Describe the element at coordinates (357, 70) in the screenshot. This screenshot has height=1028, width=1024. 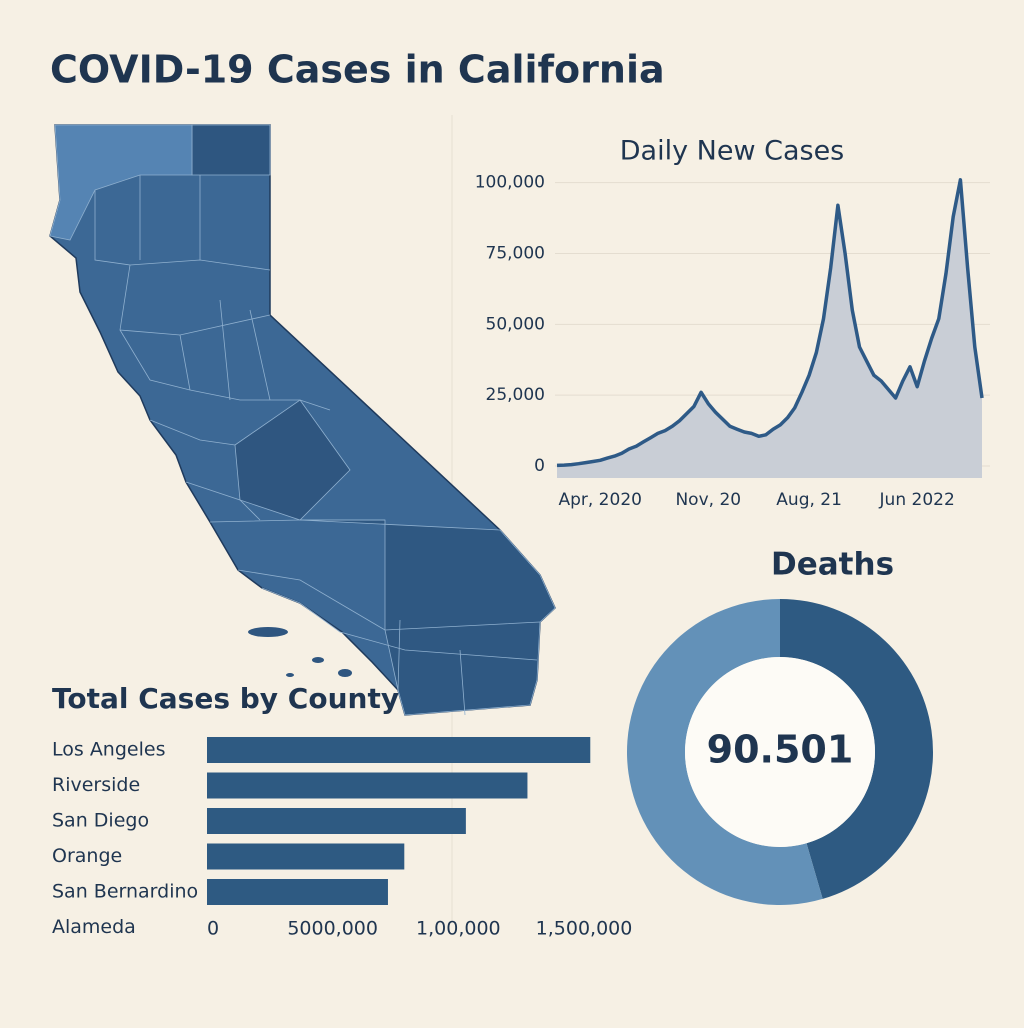
I see `page-title: COVID-19 Cases in California` at that location.